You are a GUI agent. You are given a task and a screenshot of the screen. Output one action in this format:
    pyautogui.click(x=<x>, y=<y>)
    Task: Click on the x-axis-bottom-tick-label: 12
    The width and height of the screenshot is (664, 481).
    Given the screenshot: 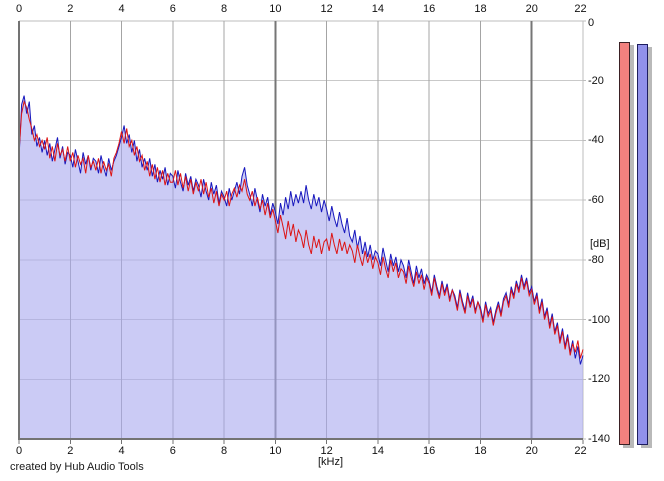 What is the action you would take?
    pyautogui.click(x=326, y=451)
    